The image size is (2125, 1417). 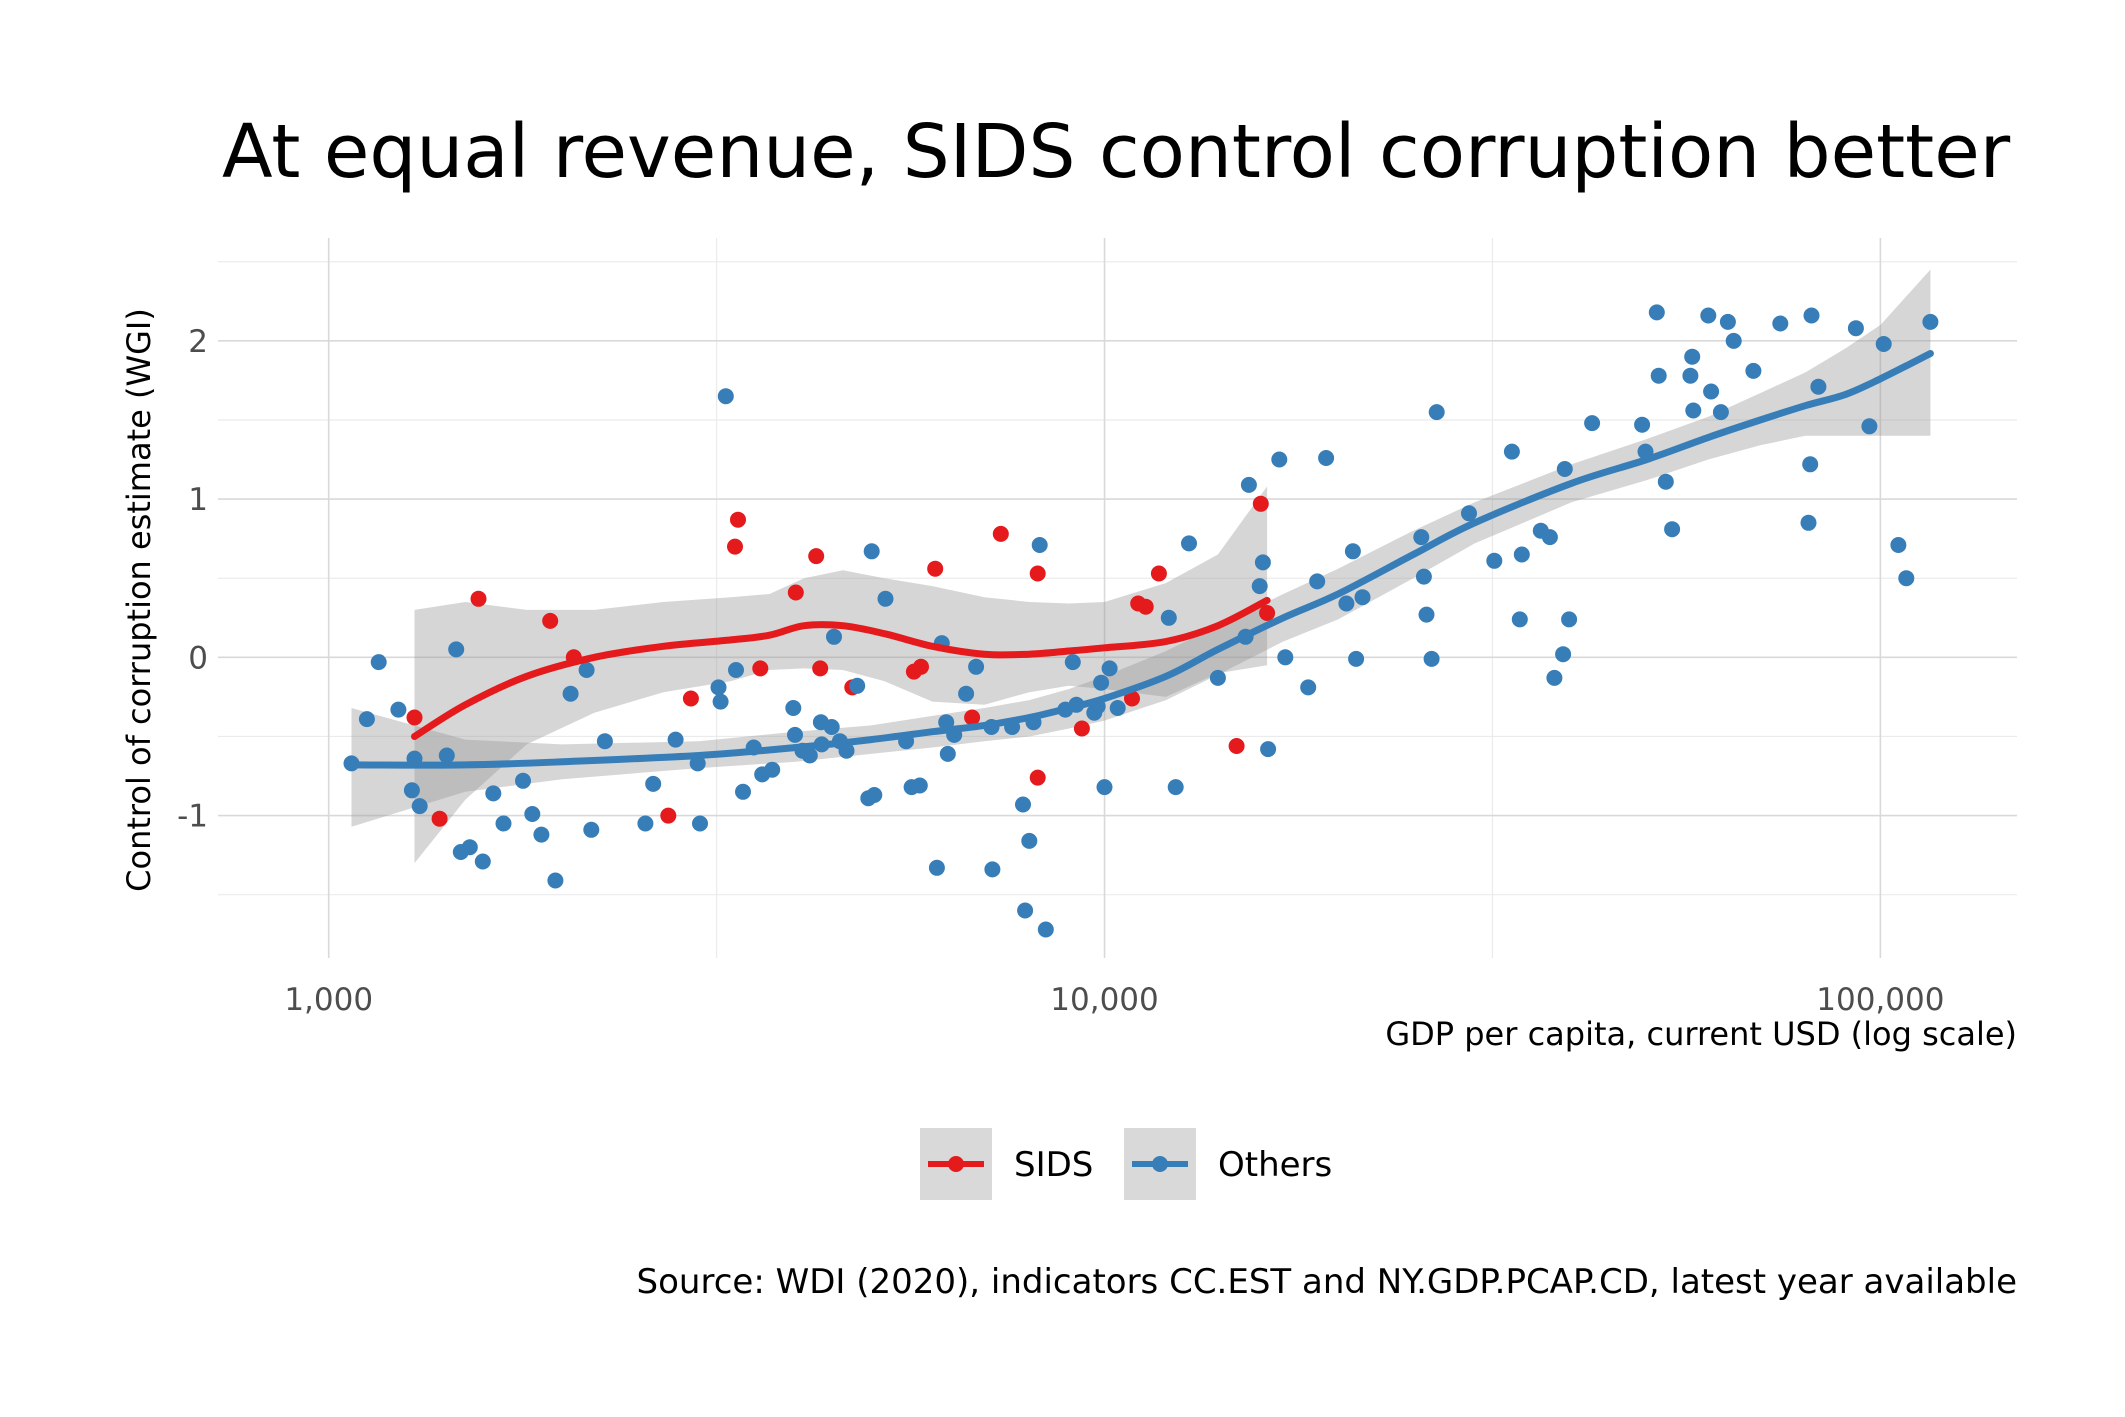 I want to click on y-tick-label: 0, so click(x=198, y=658).